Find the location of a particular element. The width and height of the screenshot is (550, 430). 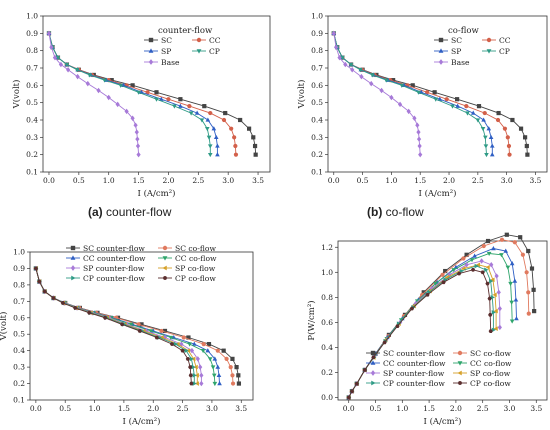

y-tick-label: 1.0 is located at coordinates (317, 16).